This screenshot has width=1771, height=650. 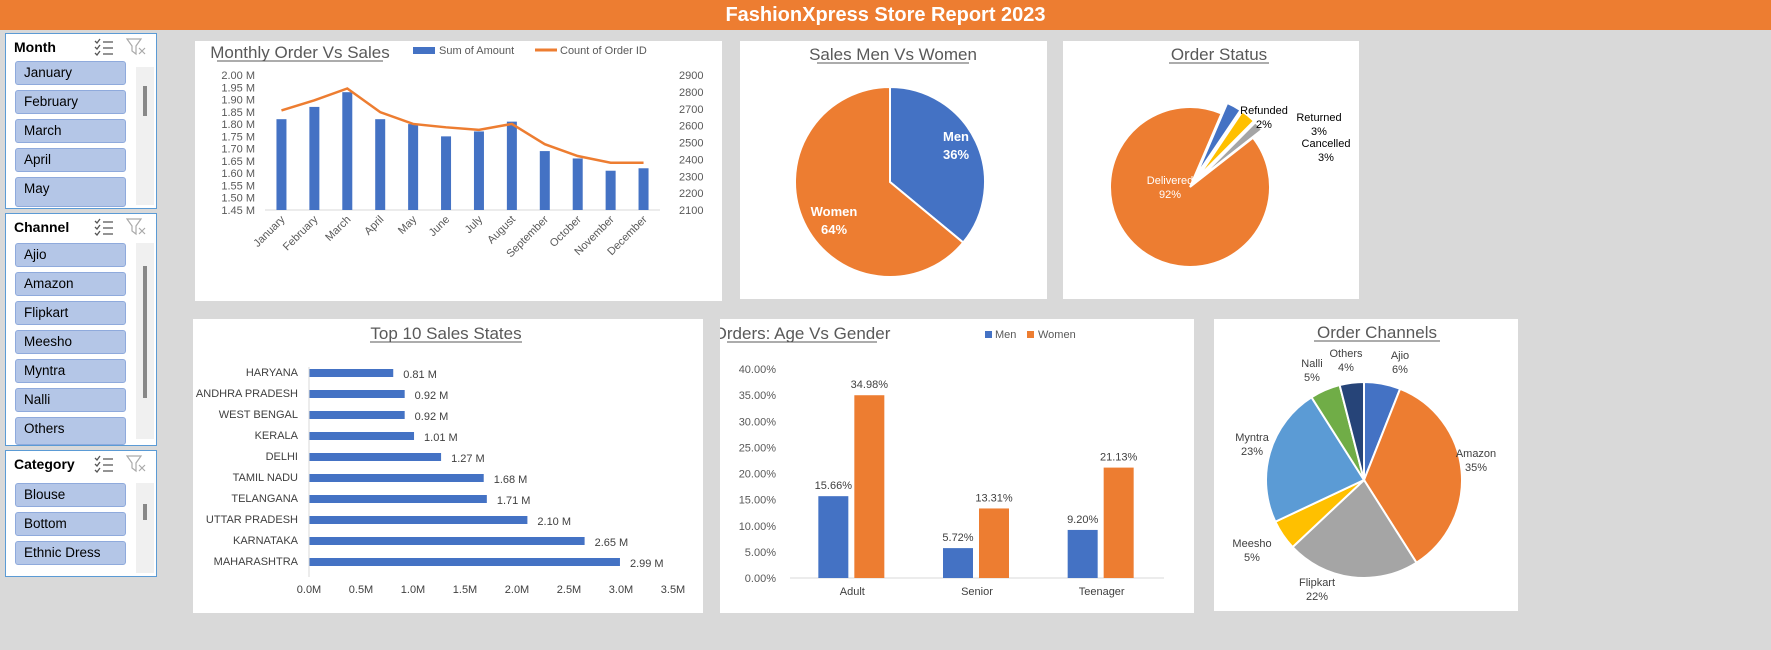 What do you see at coordinates (937, 164) in the screenshot?
I see `pie-slice-men` at bounding box center [937, 164].